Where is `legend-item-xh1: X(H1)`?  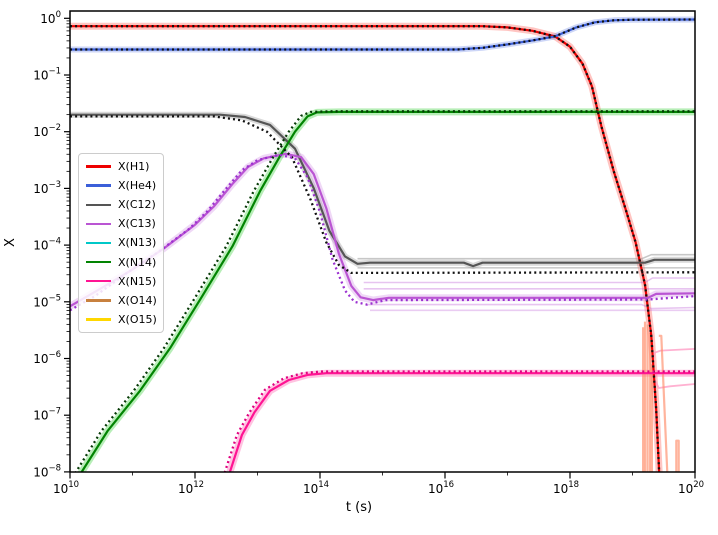
legend-item-xh1: X(H1) is located at coordinates (121, 167).